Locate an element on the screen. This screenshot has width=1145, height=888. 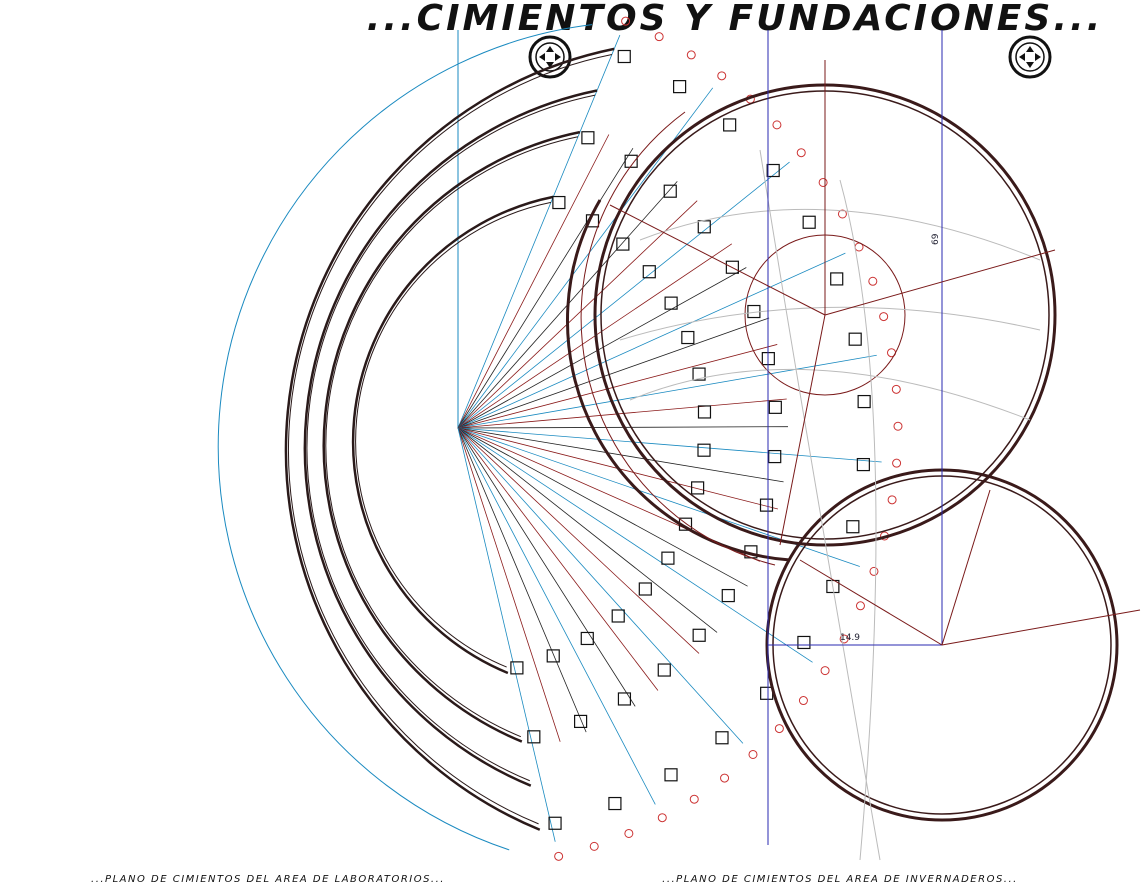
dimension-label: 14.9 is located at coordinates (850, 638).